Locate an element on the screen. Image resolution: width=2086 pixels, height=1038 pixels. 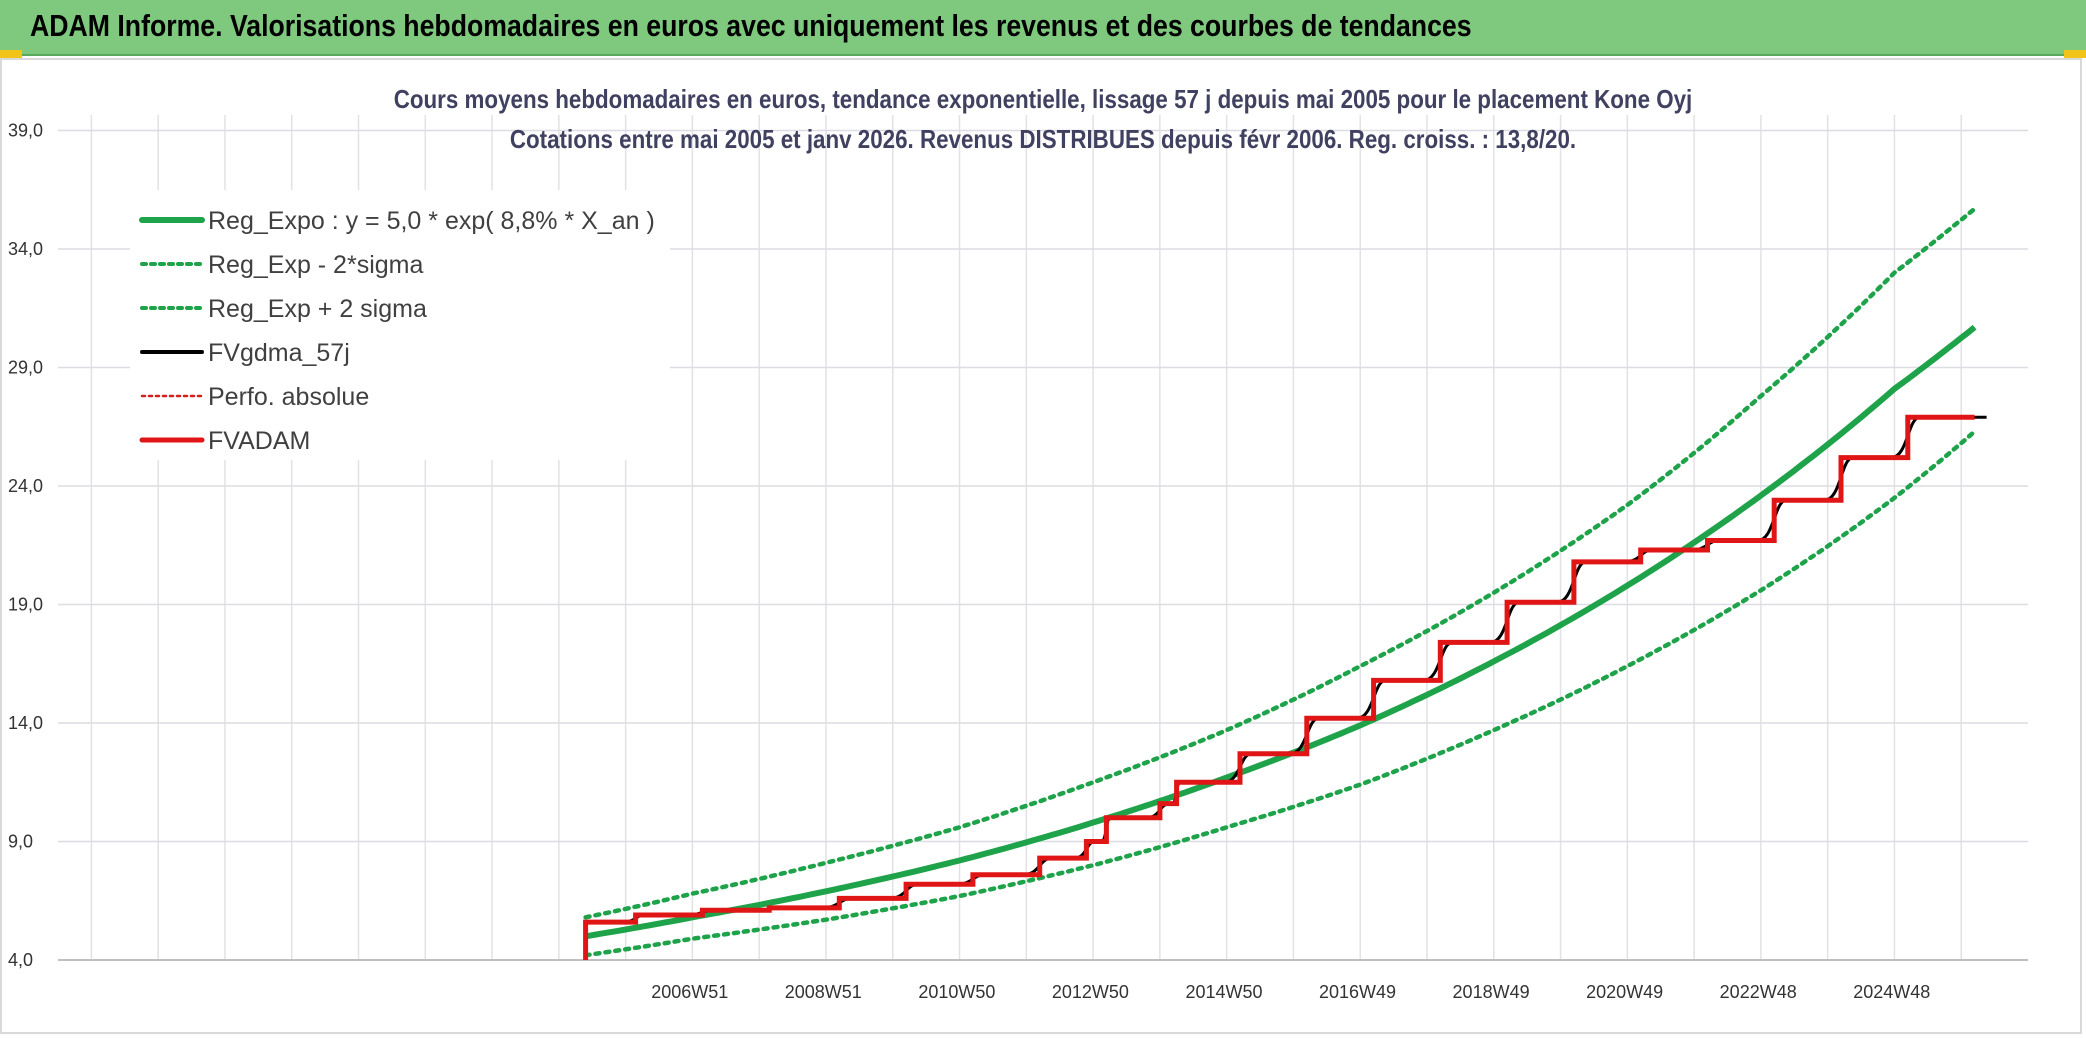
y-tick-label: 34,0 is located at coordinates (25, 249).